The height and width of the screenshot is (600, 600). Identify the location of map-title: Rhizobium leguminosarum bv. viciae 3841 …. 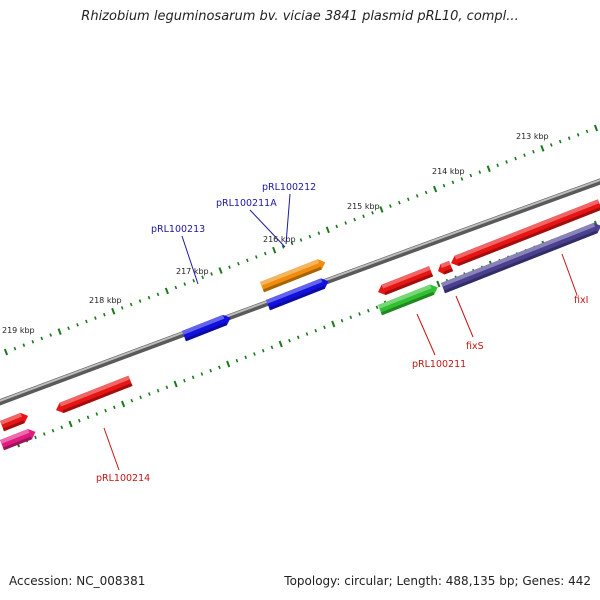
(300, 16).